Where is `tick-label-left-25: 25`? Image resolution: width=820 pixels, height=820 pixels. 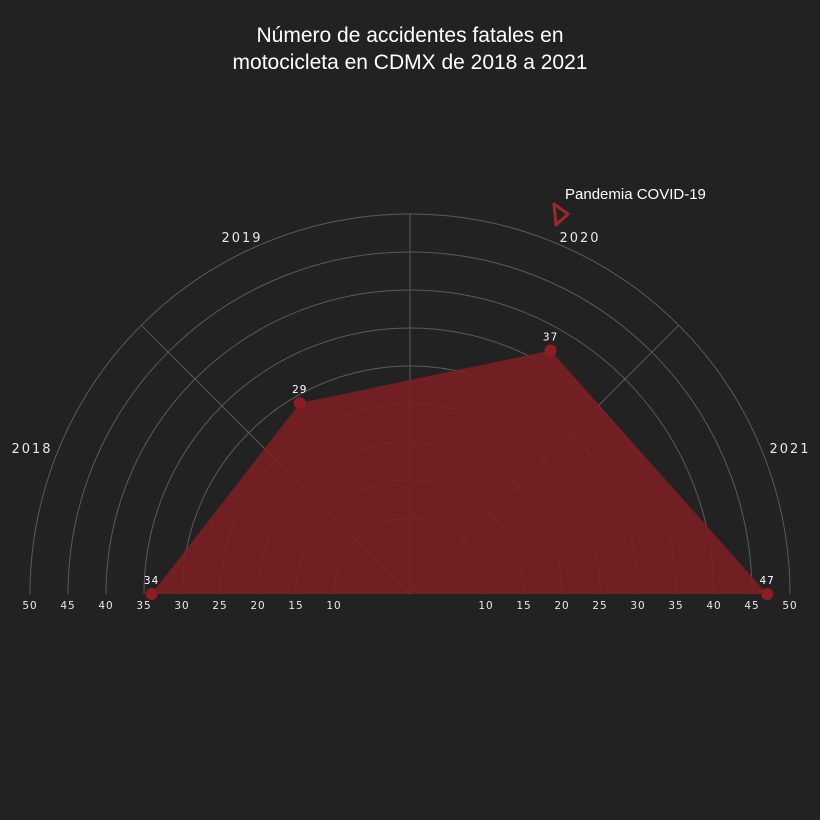 tick-label-left-25: 25 is located at coordinates (219, 606).